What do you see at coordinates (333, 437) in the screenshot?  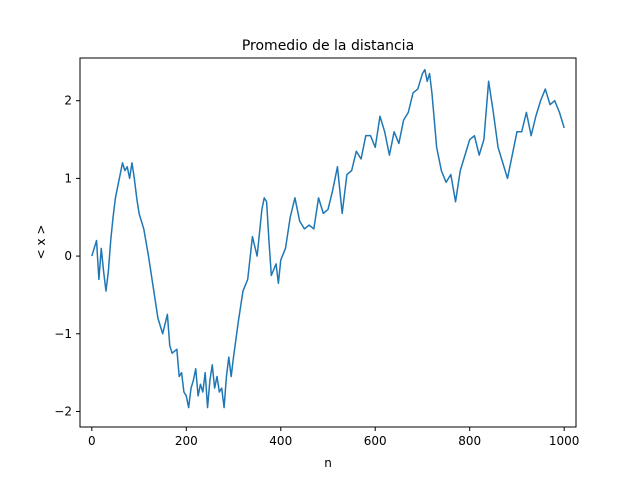 I see `x-axis-ticks: 0 200 400 600 800 1000` at bounding box center [333, 437].